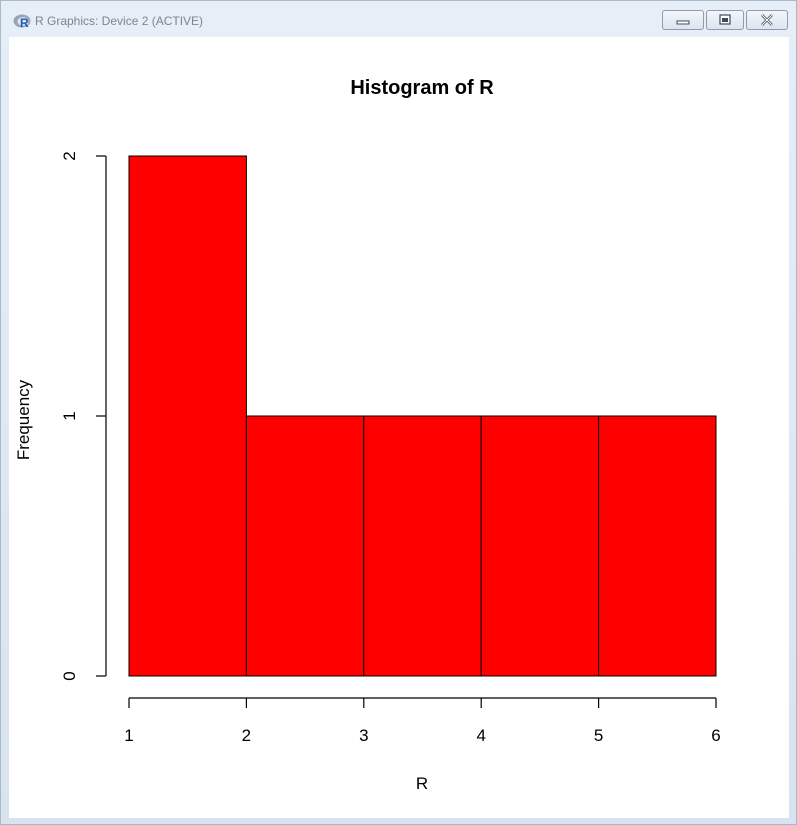 This screenshot has height=825, width=797. I want to click on x-tick-label: 4, so click(480, 735).